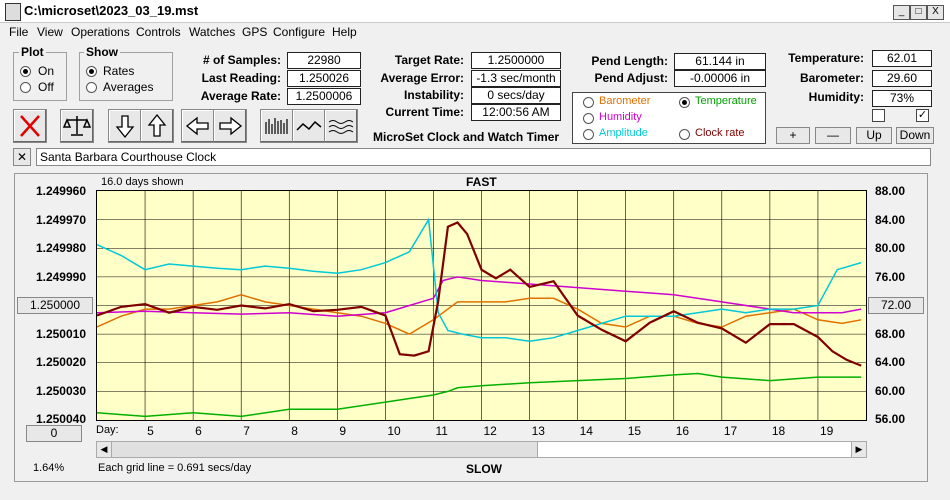 The height and width of the screenshot is (500, 950). Describe the element at coordinates (299, 32) in the screenshot. I see `menu-configure: Configure` at that location.